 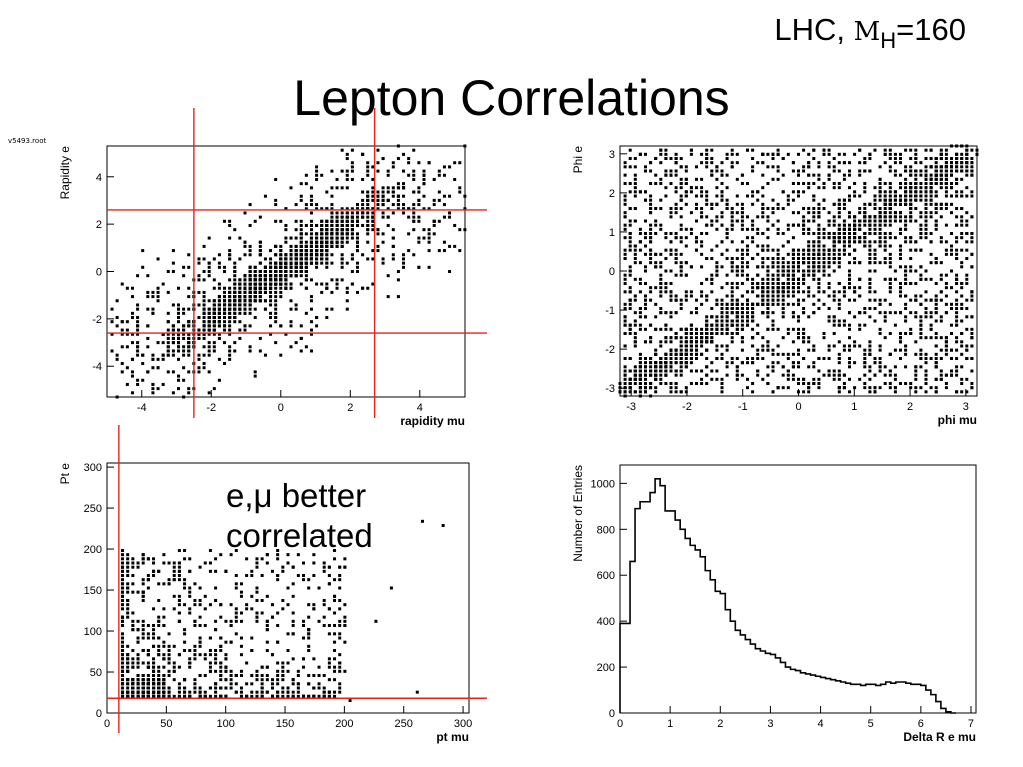 I want to click on x-tick-label: 2, so click(x=910, y=407).